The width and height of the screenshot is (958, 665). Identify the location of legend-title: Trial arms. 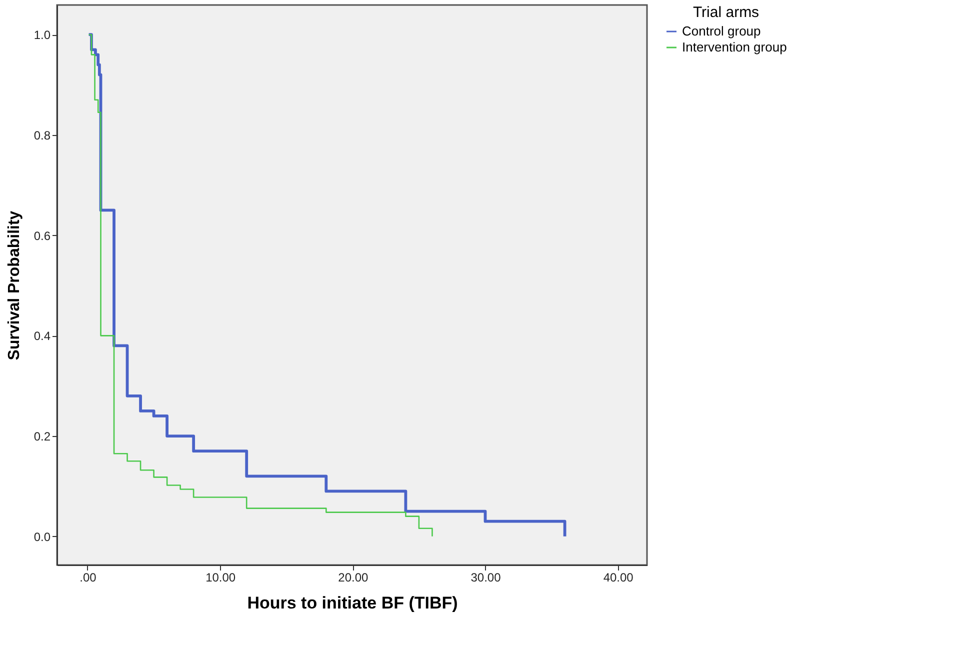
(726, 12).